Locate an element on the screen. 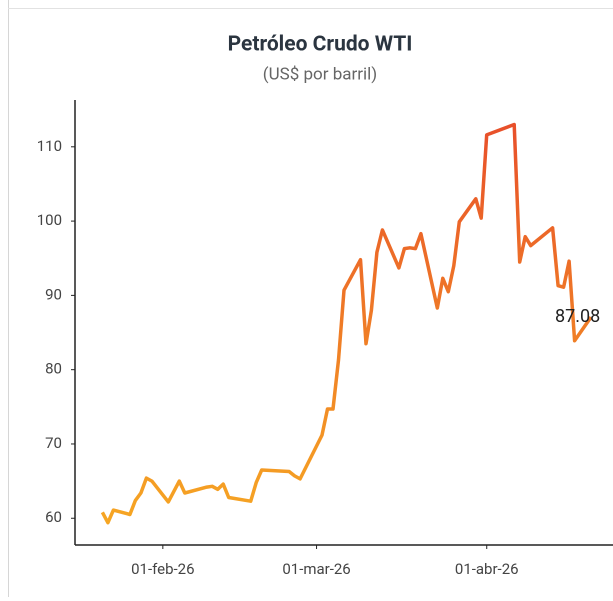 This screenshot has width=613, height=601. chart-title: Petróleo Crudo WTI is located at coordinates (320, 45).